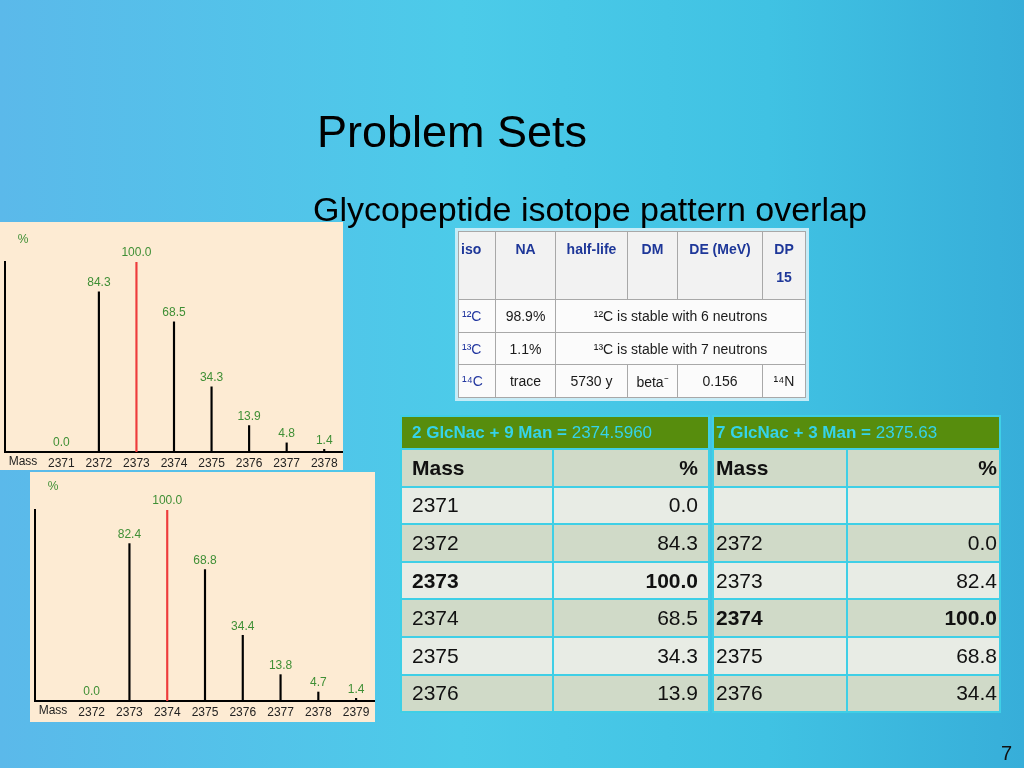 The height and width of the screenshot is (768, 1024). What do you see at coordinates (720, 381) in the screenshot?
I see `text: 0.156` at bounding box center [720, 381].